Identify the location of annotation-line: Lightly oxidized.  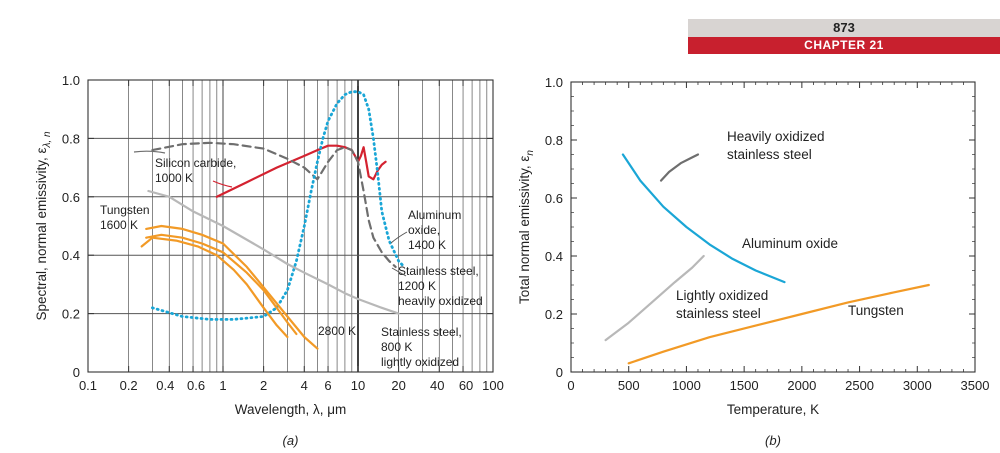
(722, 295).